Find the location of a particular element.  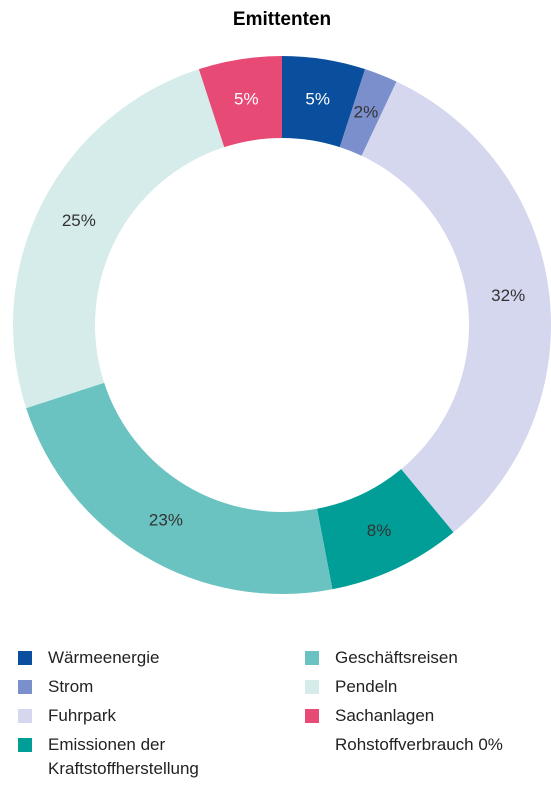

legend-text: Sachanlagen is located at coordinates (430, 716).